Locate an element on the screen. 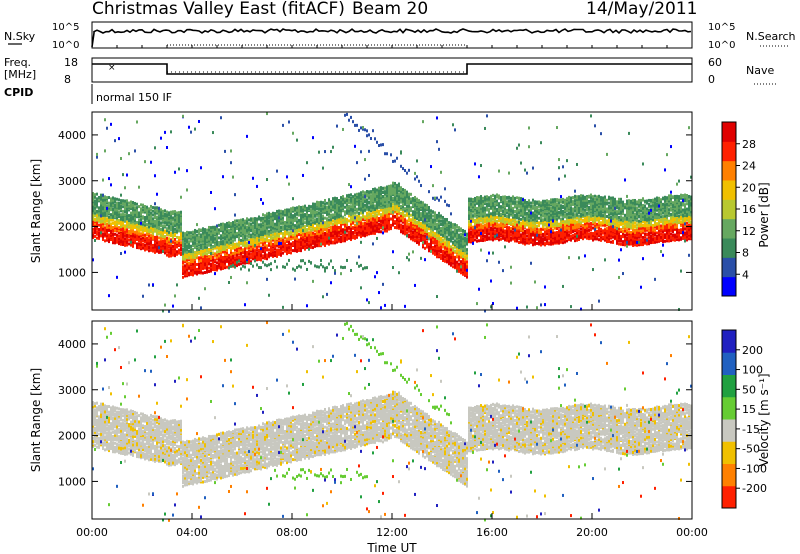 This screenshot has height=554, width=800. cpid-label: CPID is located at coordinates (18, 92).